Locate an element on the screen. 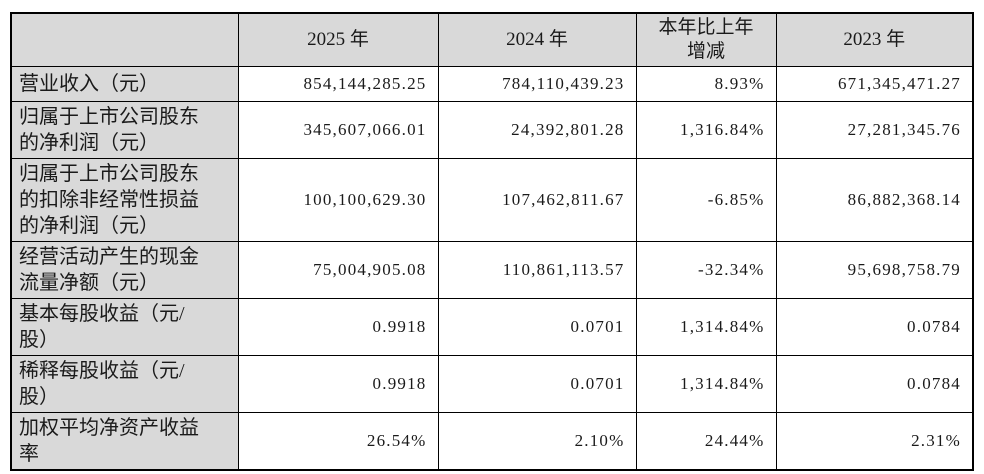 This screenshot has width=984, height=474. row-label: 归属于上市公司股东的扣除非经常性损益的净利润（元） is located at coordinates (124, 200).